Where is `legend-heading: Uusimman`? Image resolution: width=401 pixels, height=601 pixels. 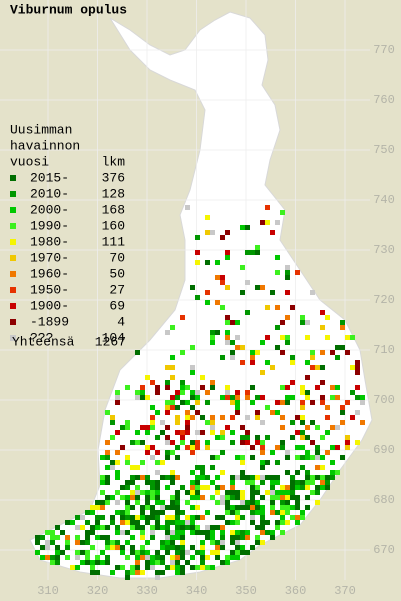 legend-heading: Uusimman is located at coordinates (41, 129).